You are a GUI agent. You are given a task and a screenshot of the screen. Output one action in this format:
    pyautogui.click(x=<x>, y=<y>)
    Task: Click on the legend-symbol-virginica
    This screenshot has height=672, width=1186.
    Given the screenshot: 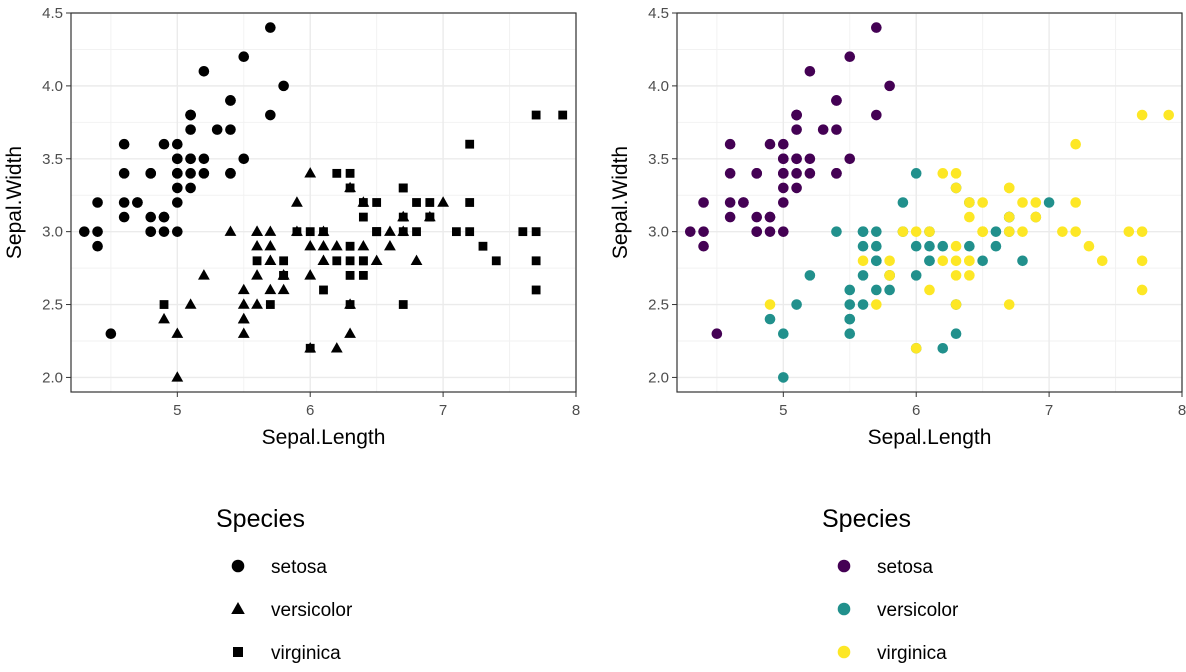 What is the action you would take?
    pyautogui.click(x=844, y=652)
    